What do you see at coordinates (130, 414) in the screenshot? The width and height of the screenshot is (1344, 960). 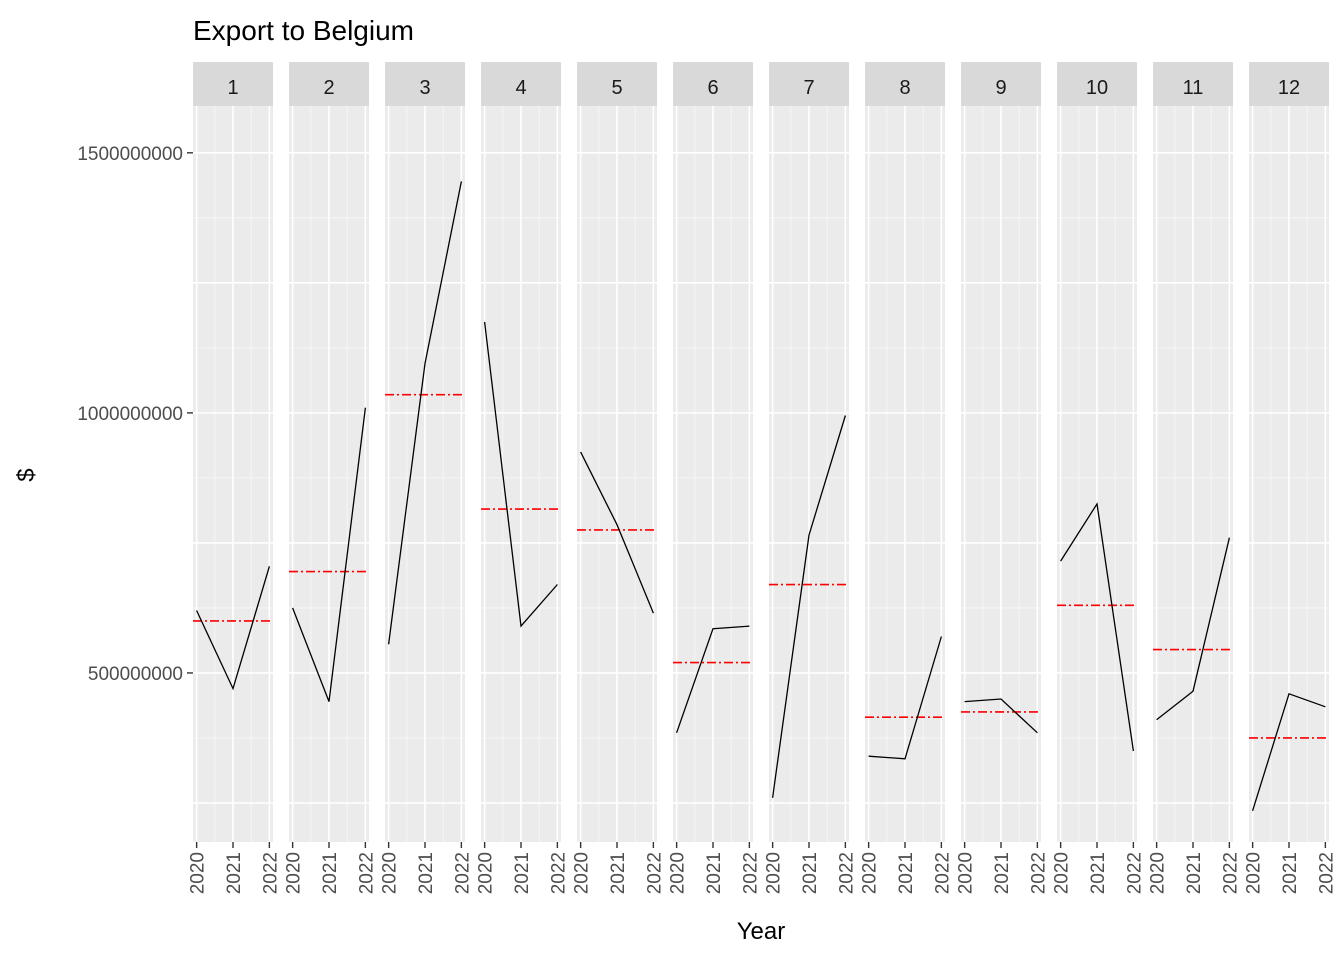 I see `y-tick-label: 1000000000` at bounding box center [130, 414].